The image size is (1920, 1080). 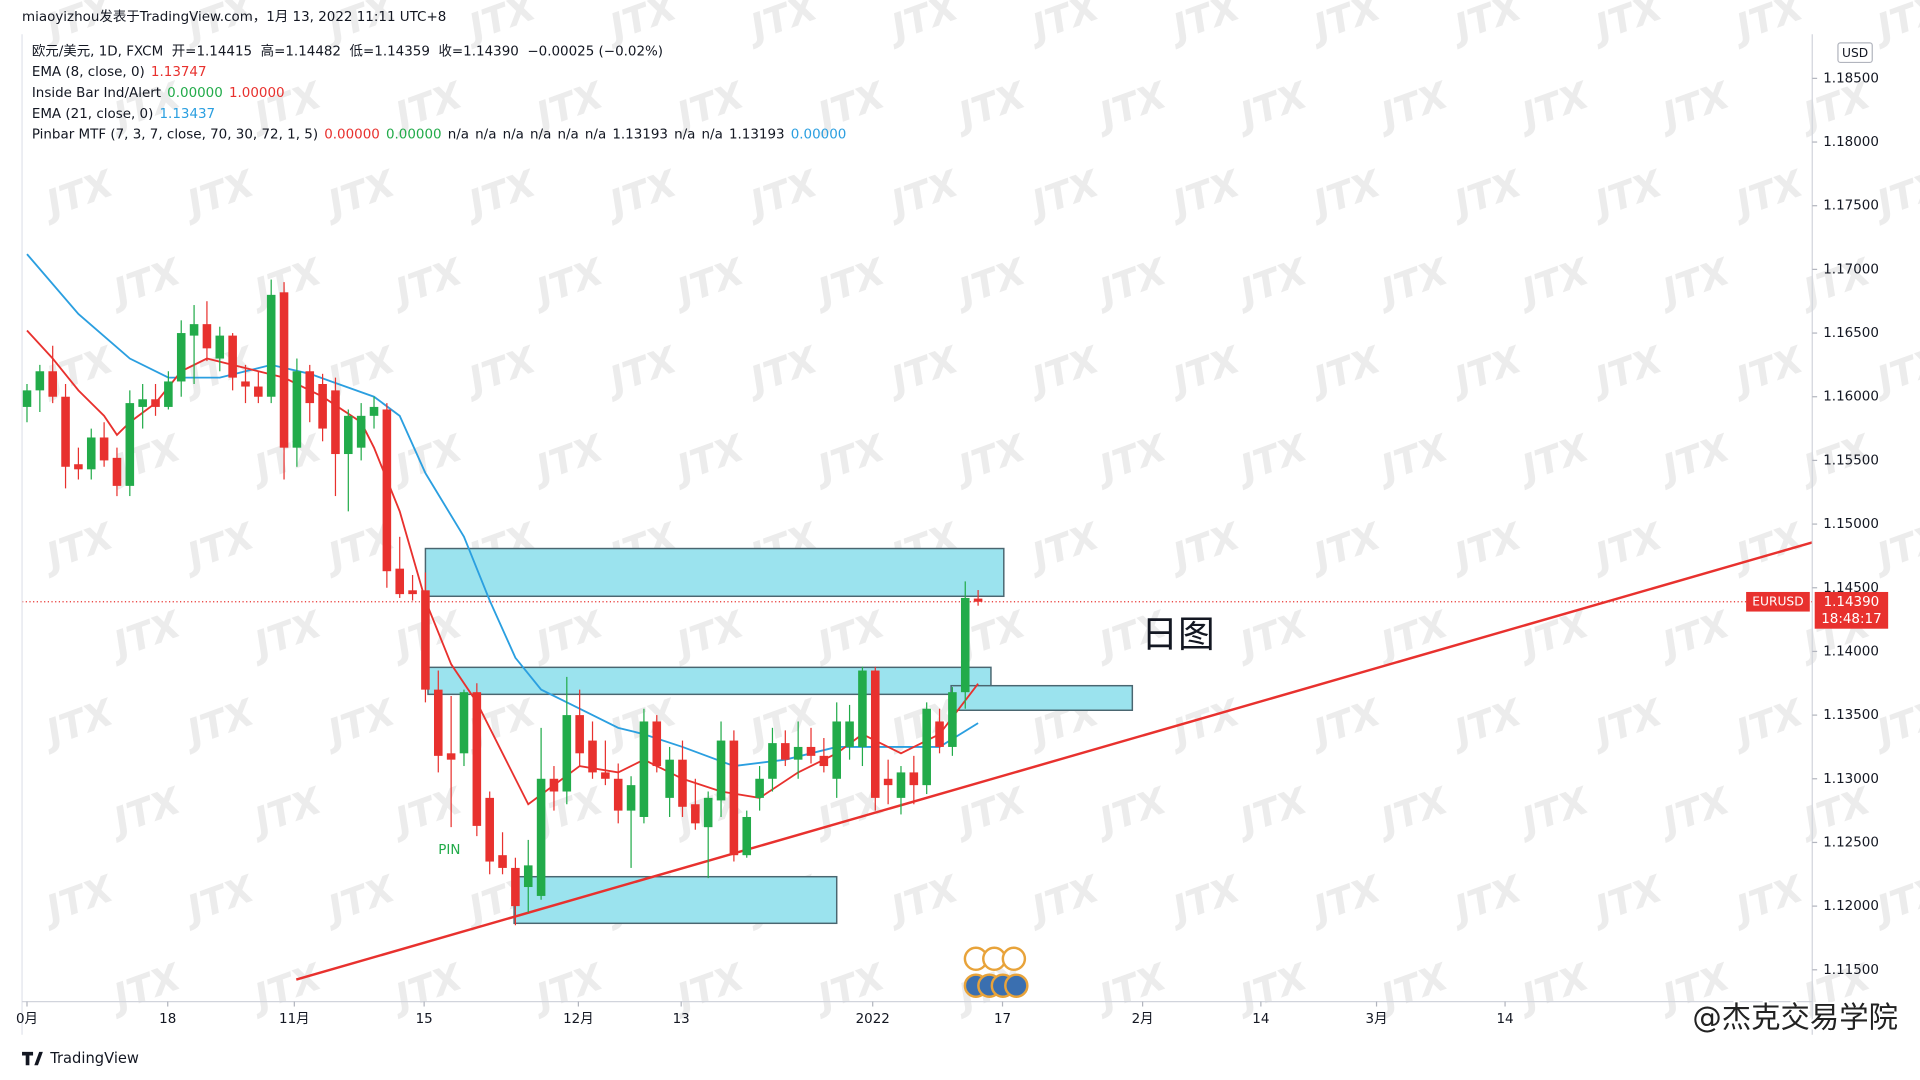 What do you see at coordinates (1851, 619) in the screenshot?
I see `countdown: 18:48:17` at bounding box center [1851, 619].